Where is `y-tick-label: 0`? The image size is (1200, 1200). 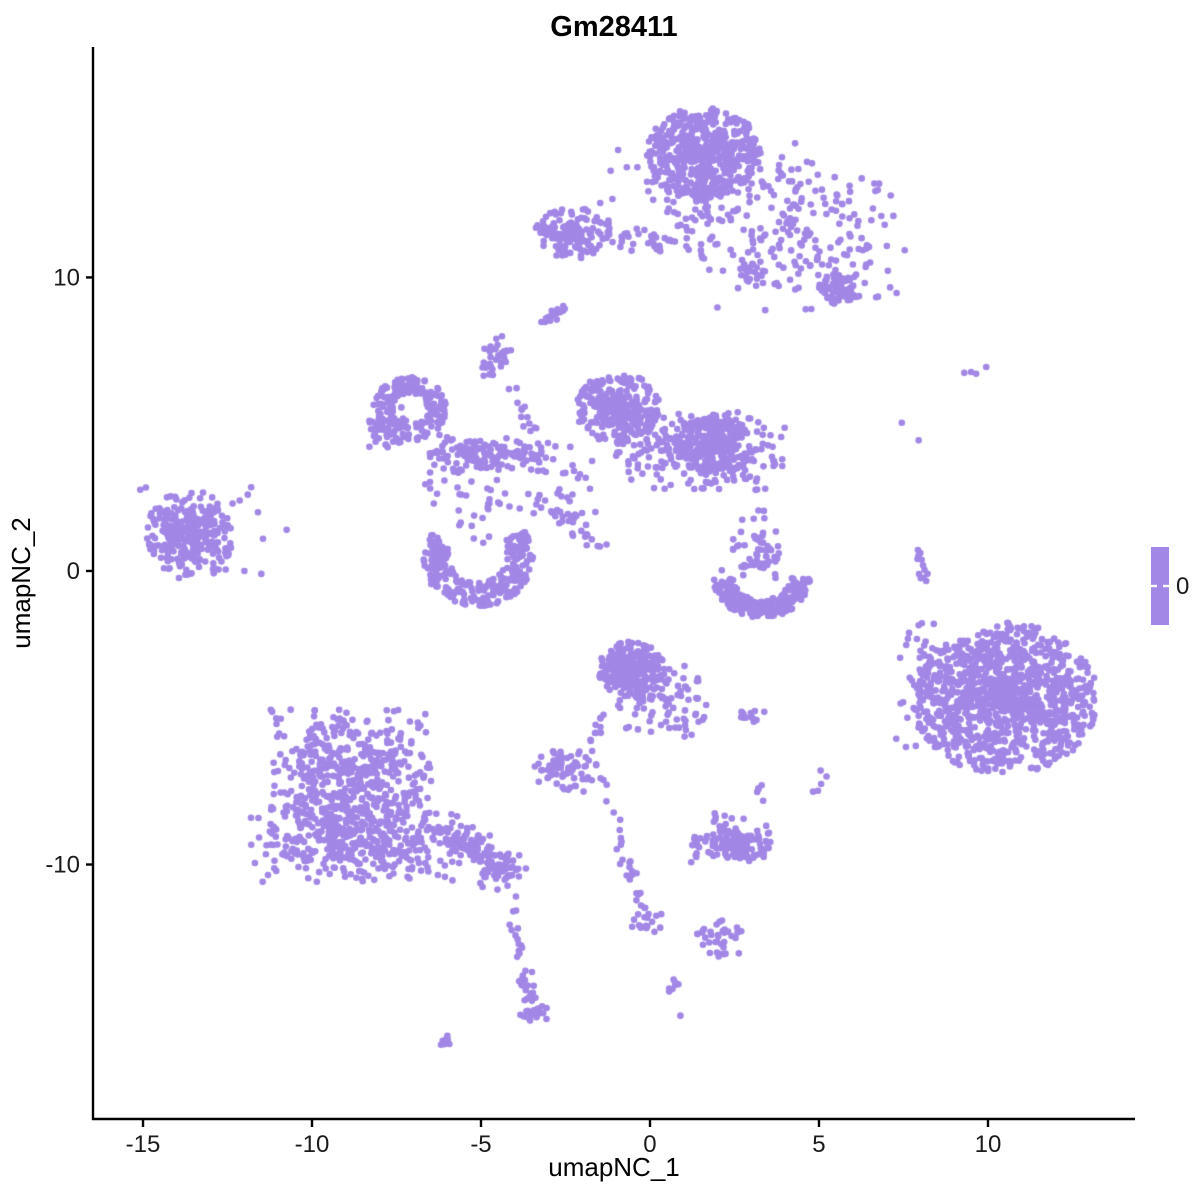 y-tick-label: 0 is located at coordinates (73, 571).